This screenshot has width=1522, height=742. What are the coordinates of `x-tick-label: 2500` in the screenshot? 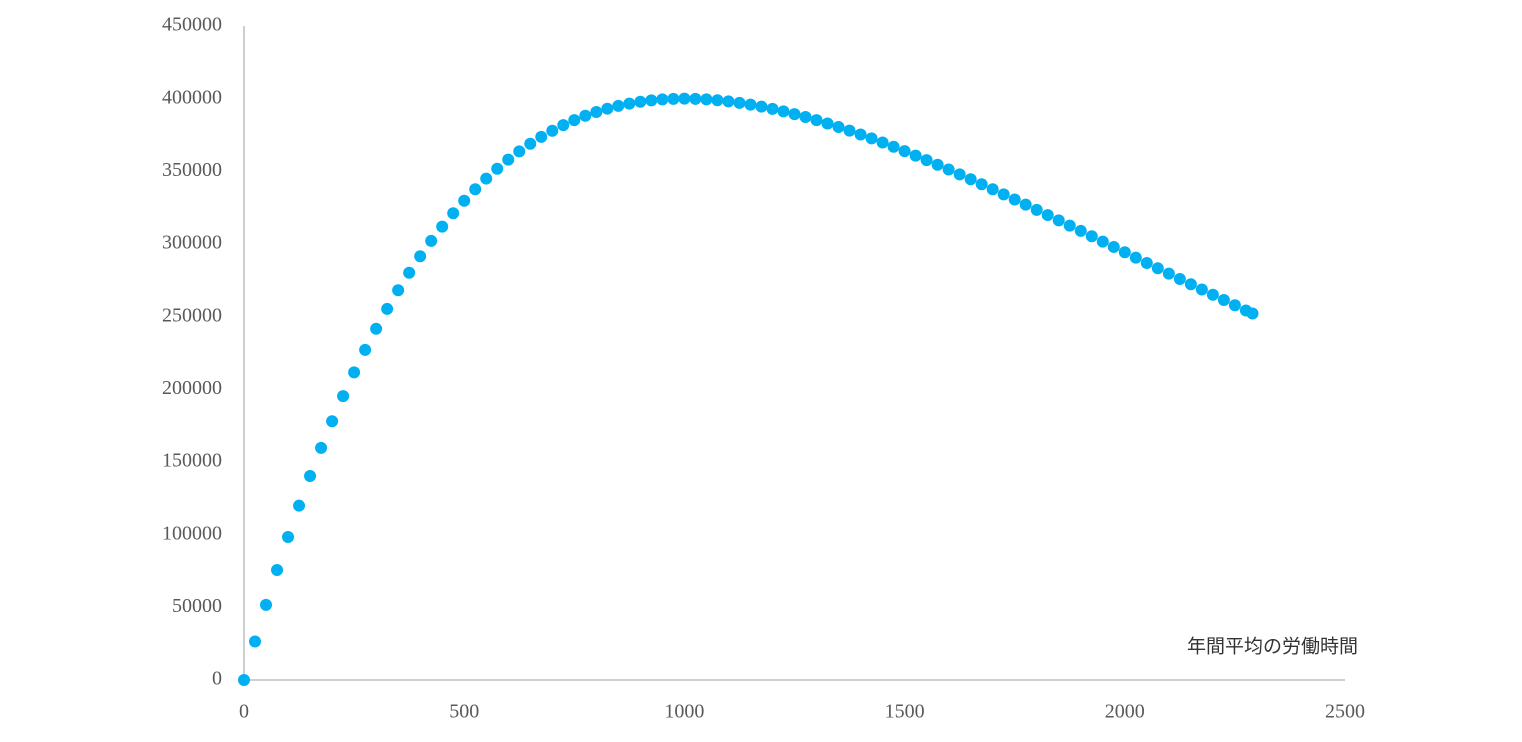 It's located at (1345, 712).